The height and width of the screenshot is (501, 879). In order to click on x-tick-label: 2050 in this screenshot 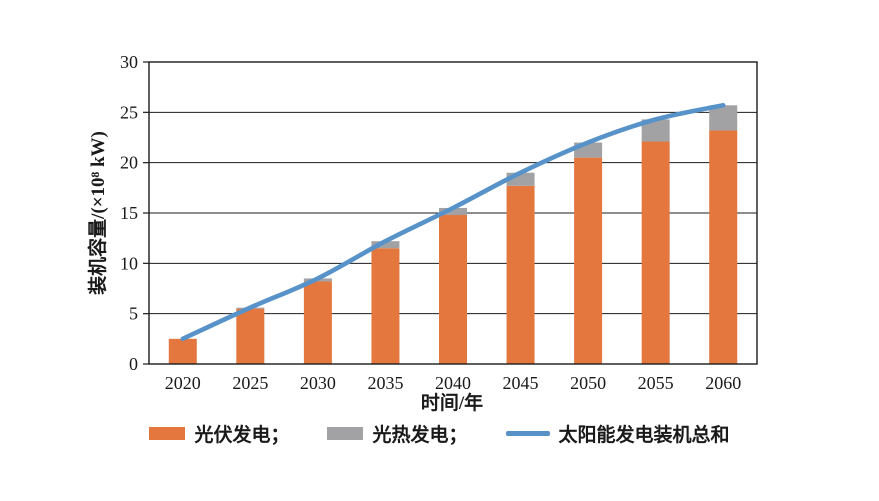, I will do `click(588, 383)`.